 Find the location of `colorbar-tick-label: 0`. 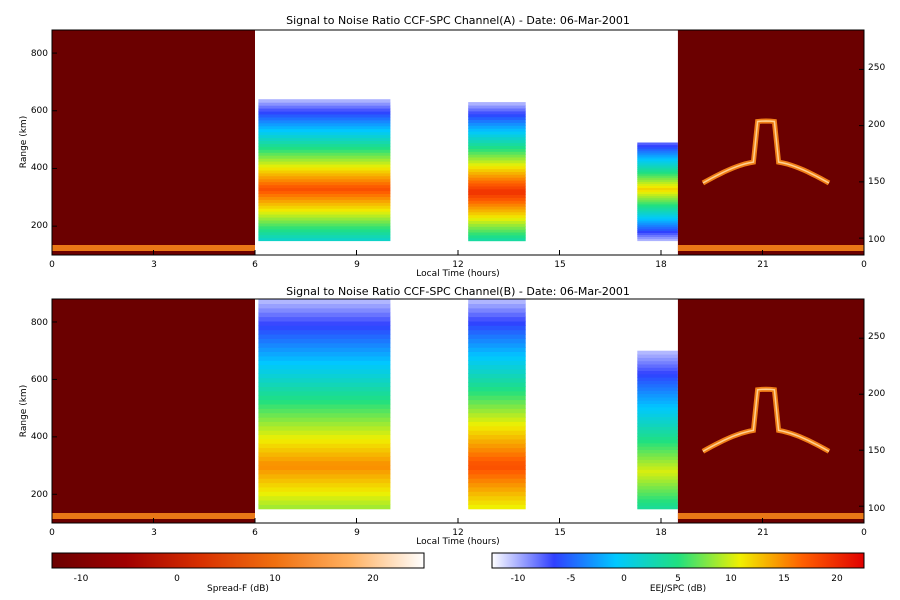

colorbar-tick-label: 0 is located at coordinates (624, 579).